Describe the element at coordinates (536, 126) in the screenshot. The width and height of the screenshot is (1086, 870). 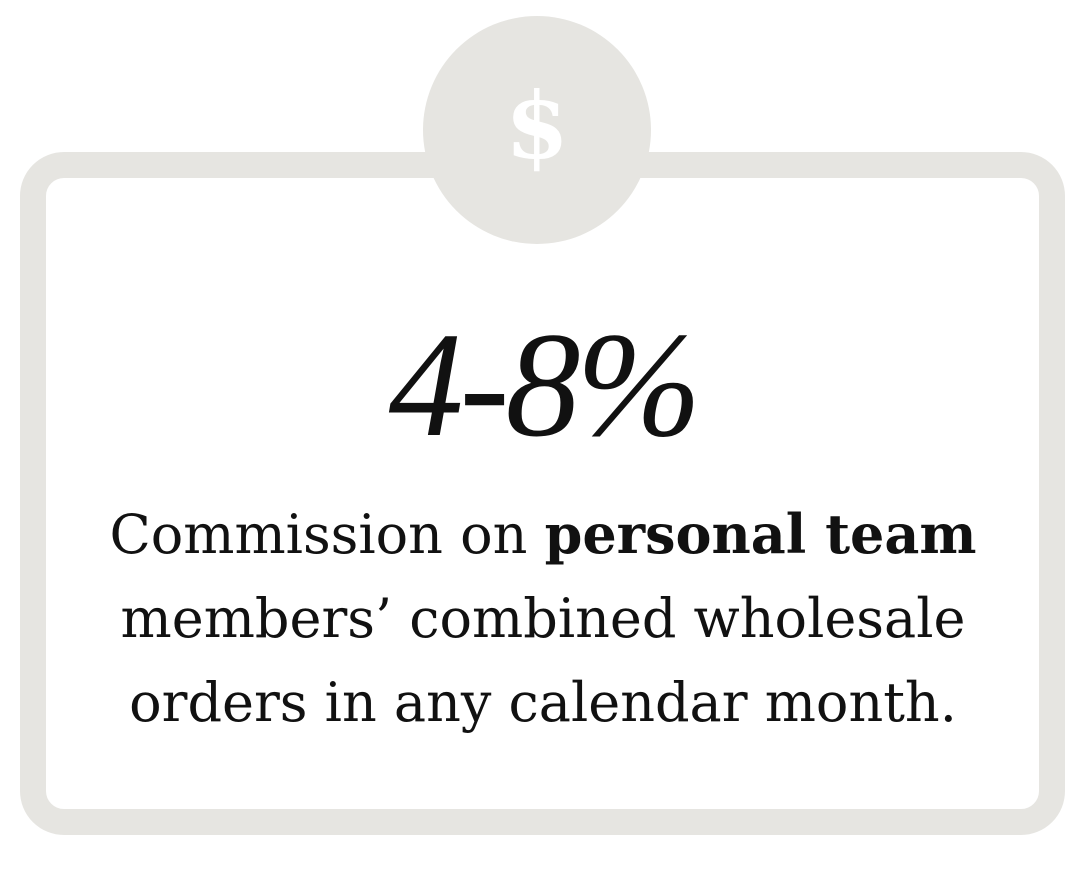
I see `dollar-sign-icon: $` at that location.